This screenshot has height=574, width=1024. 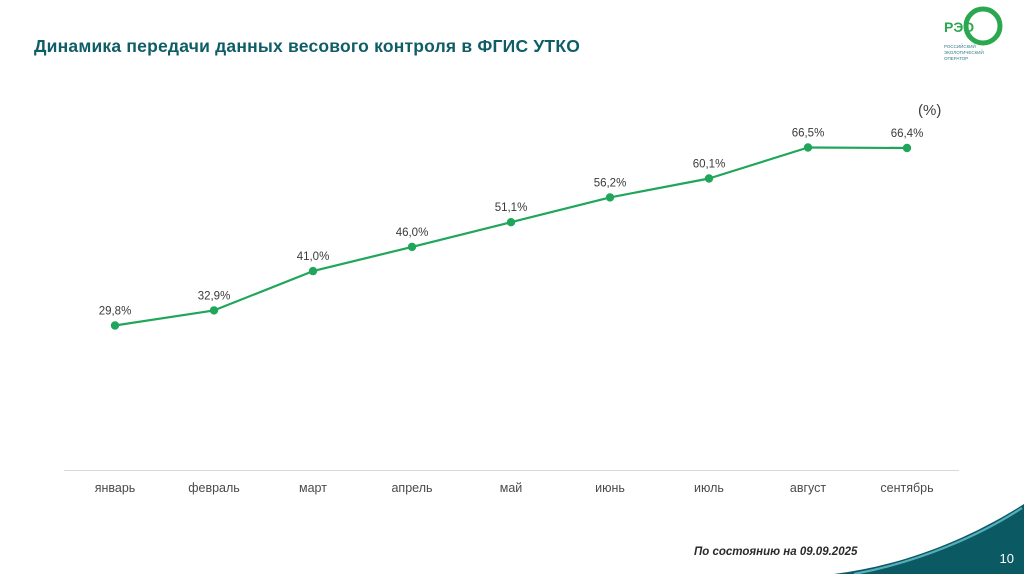 I want to click on data-label: 29,8%, so click(x=115, y=312).